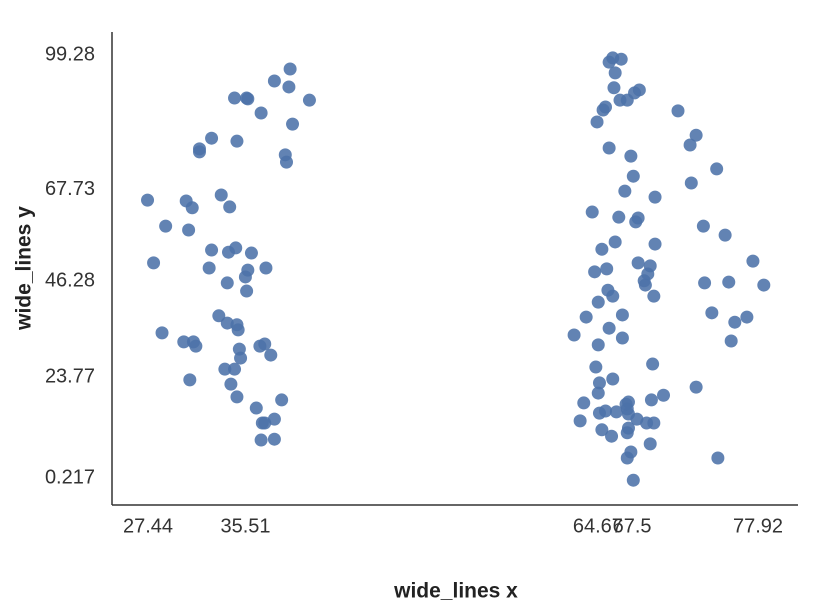 The width and height of the screenshot is (832, 610). What do you see at coordinates (758, 526) in the screenshot?
I see `x-tick-label: 77.92` at bounding box center [758, 526].